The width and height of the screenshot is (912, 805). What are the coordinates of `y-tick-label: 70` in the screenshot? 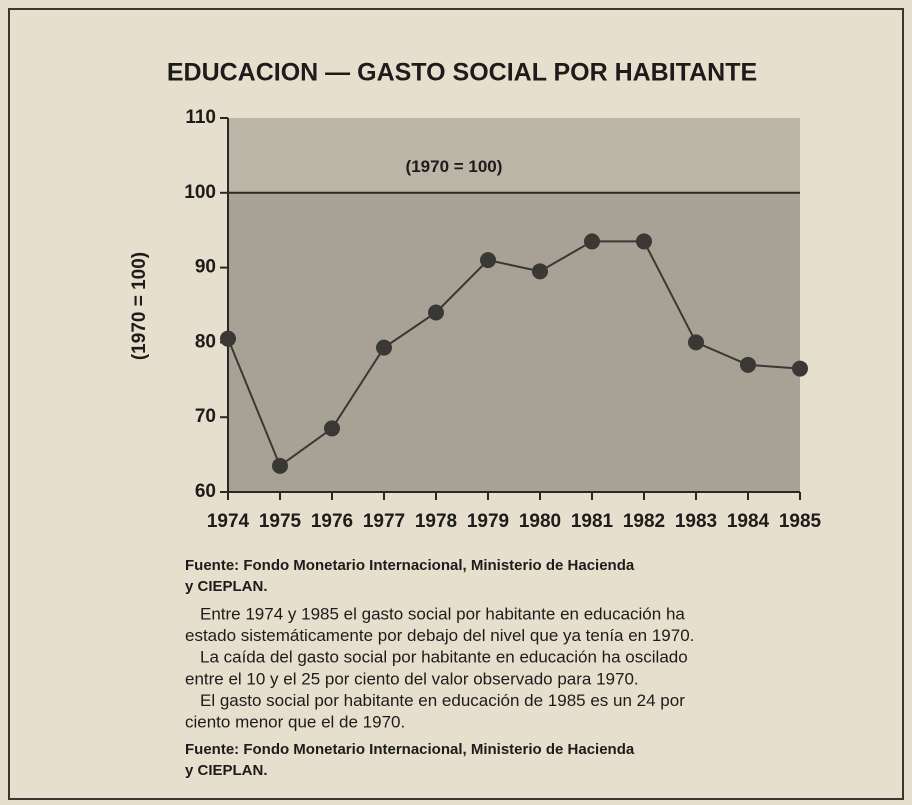 It's located at (205, 416).